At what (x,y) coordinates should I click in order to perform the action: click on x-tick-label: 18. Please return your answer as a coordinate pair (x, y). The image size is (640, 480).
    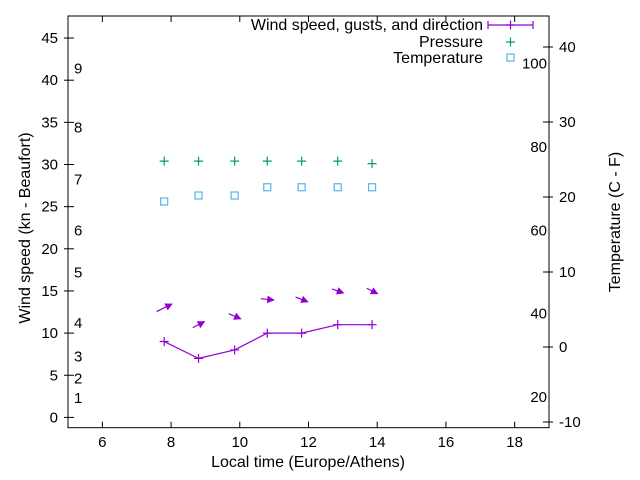
    Looking at the image, I should click on (514, 442).